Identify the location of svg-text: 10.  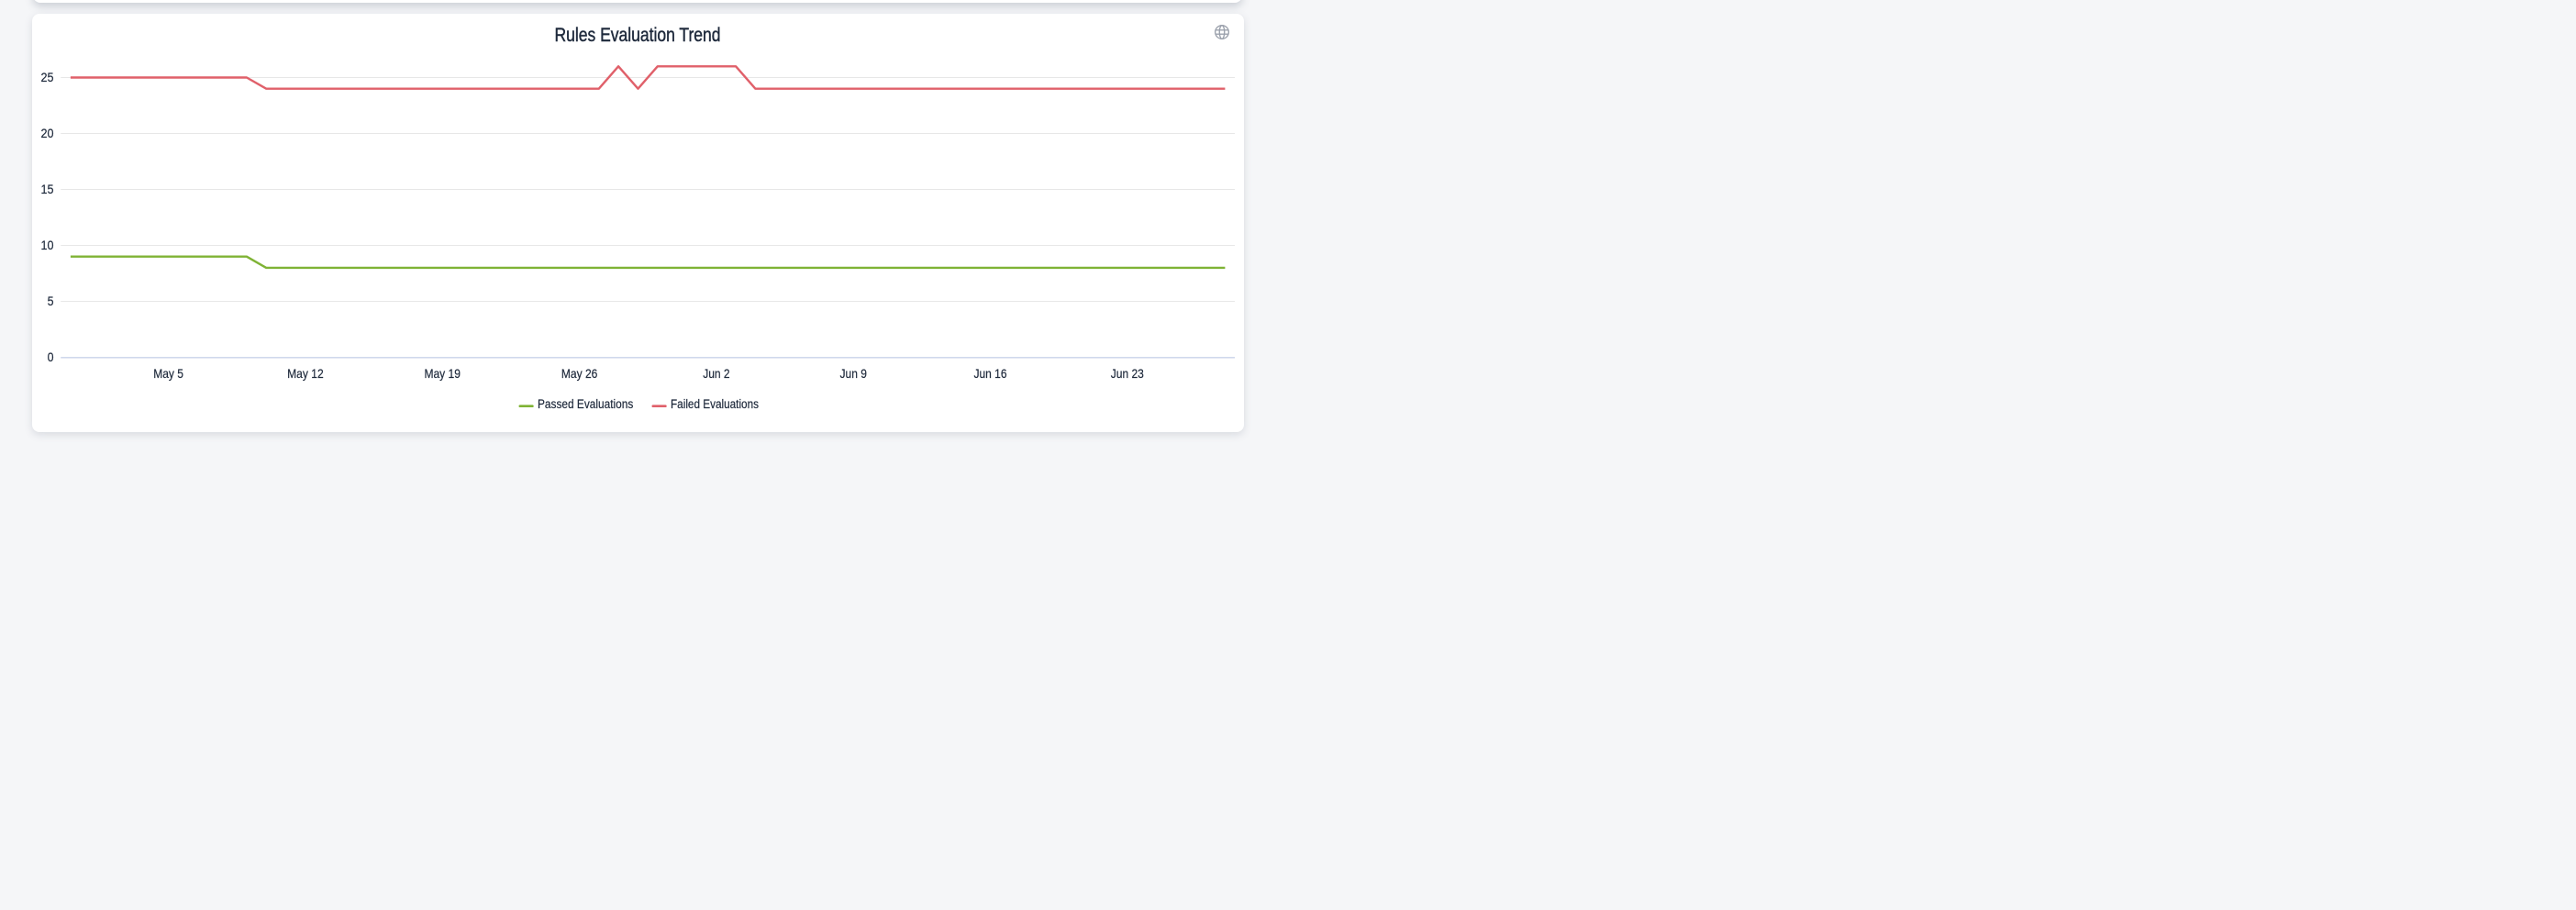
(47, 245).